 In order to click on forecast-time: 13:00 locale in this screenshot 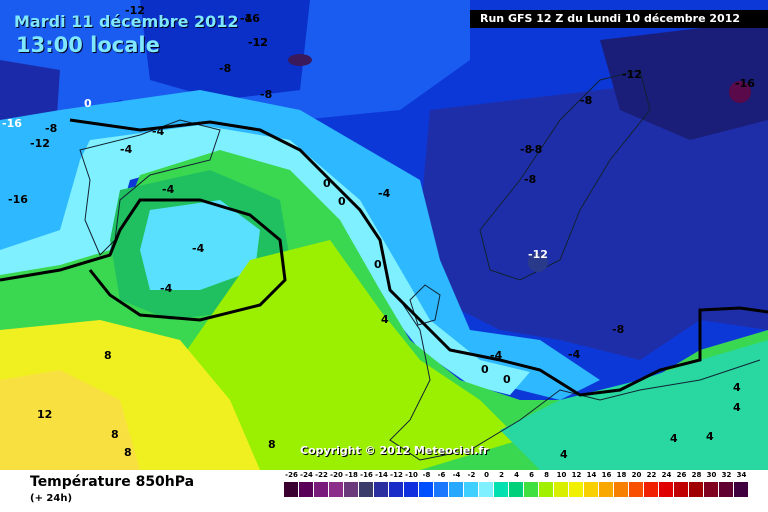, I will do `click(88, 45)`.